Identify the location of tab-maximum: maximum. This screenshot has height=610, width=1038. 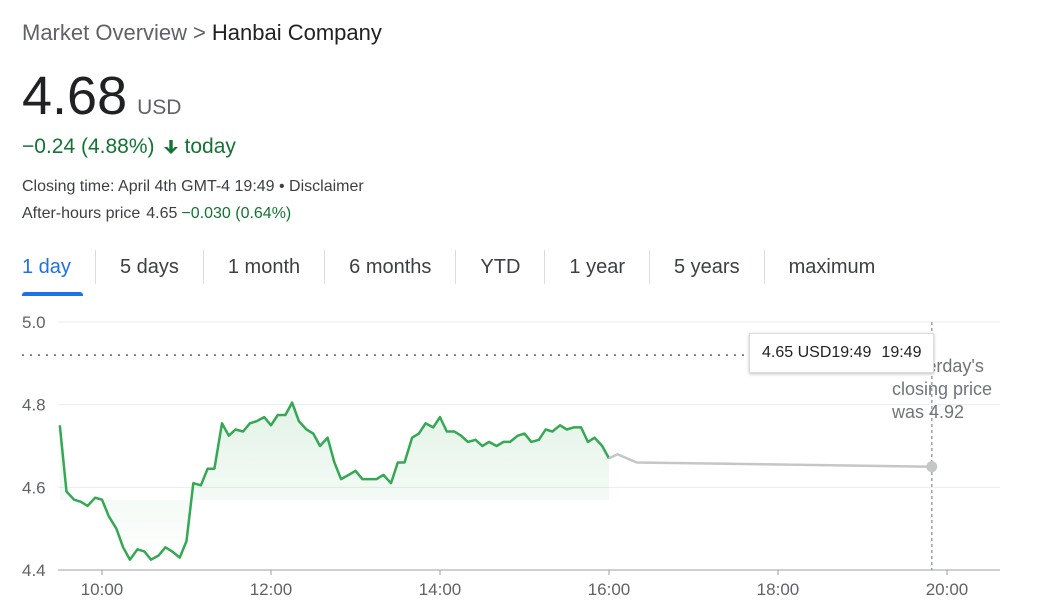
(832, 267).